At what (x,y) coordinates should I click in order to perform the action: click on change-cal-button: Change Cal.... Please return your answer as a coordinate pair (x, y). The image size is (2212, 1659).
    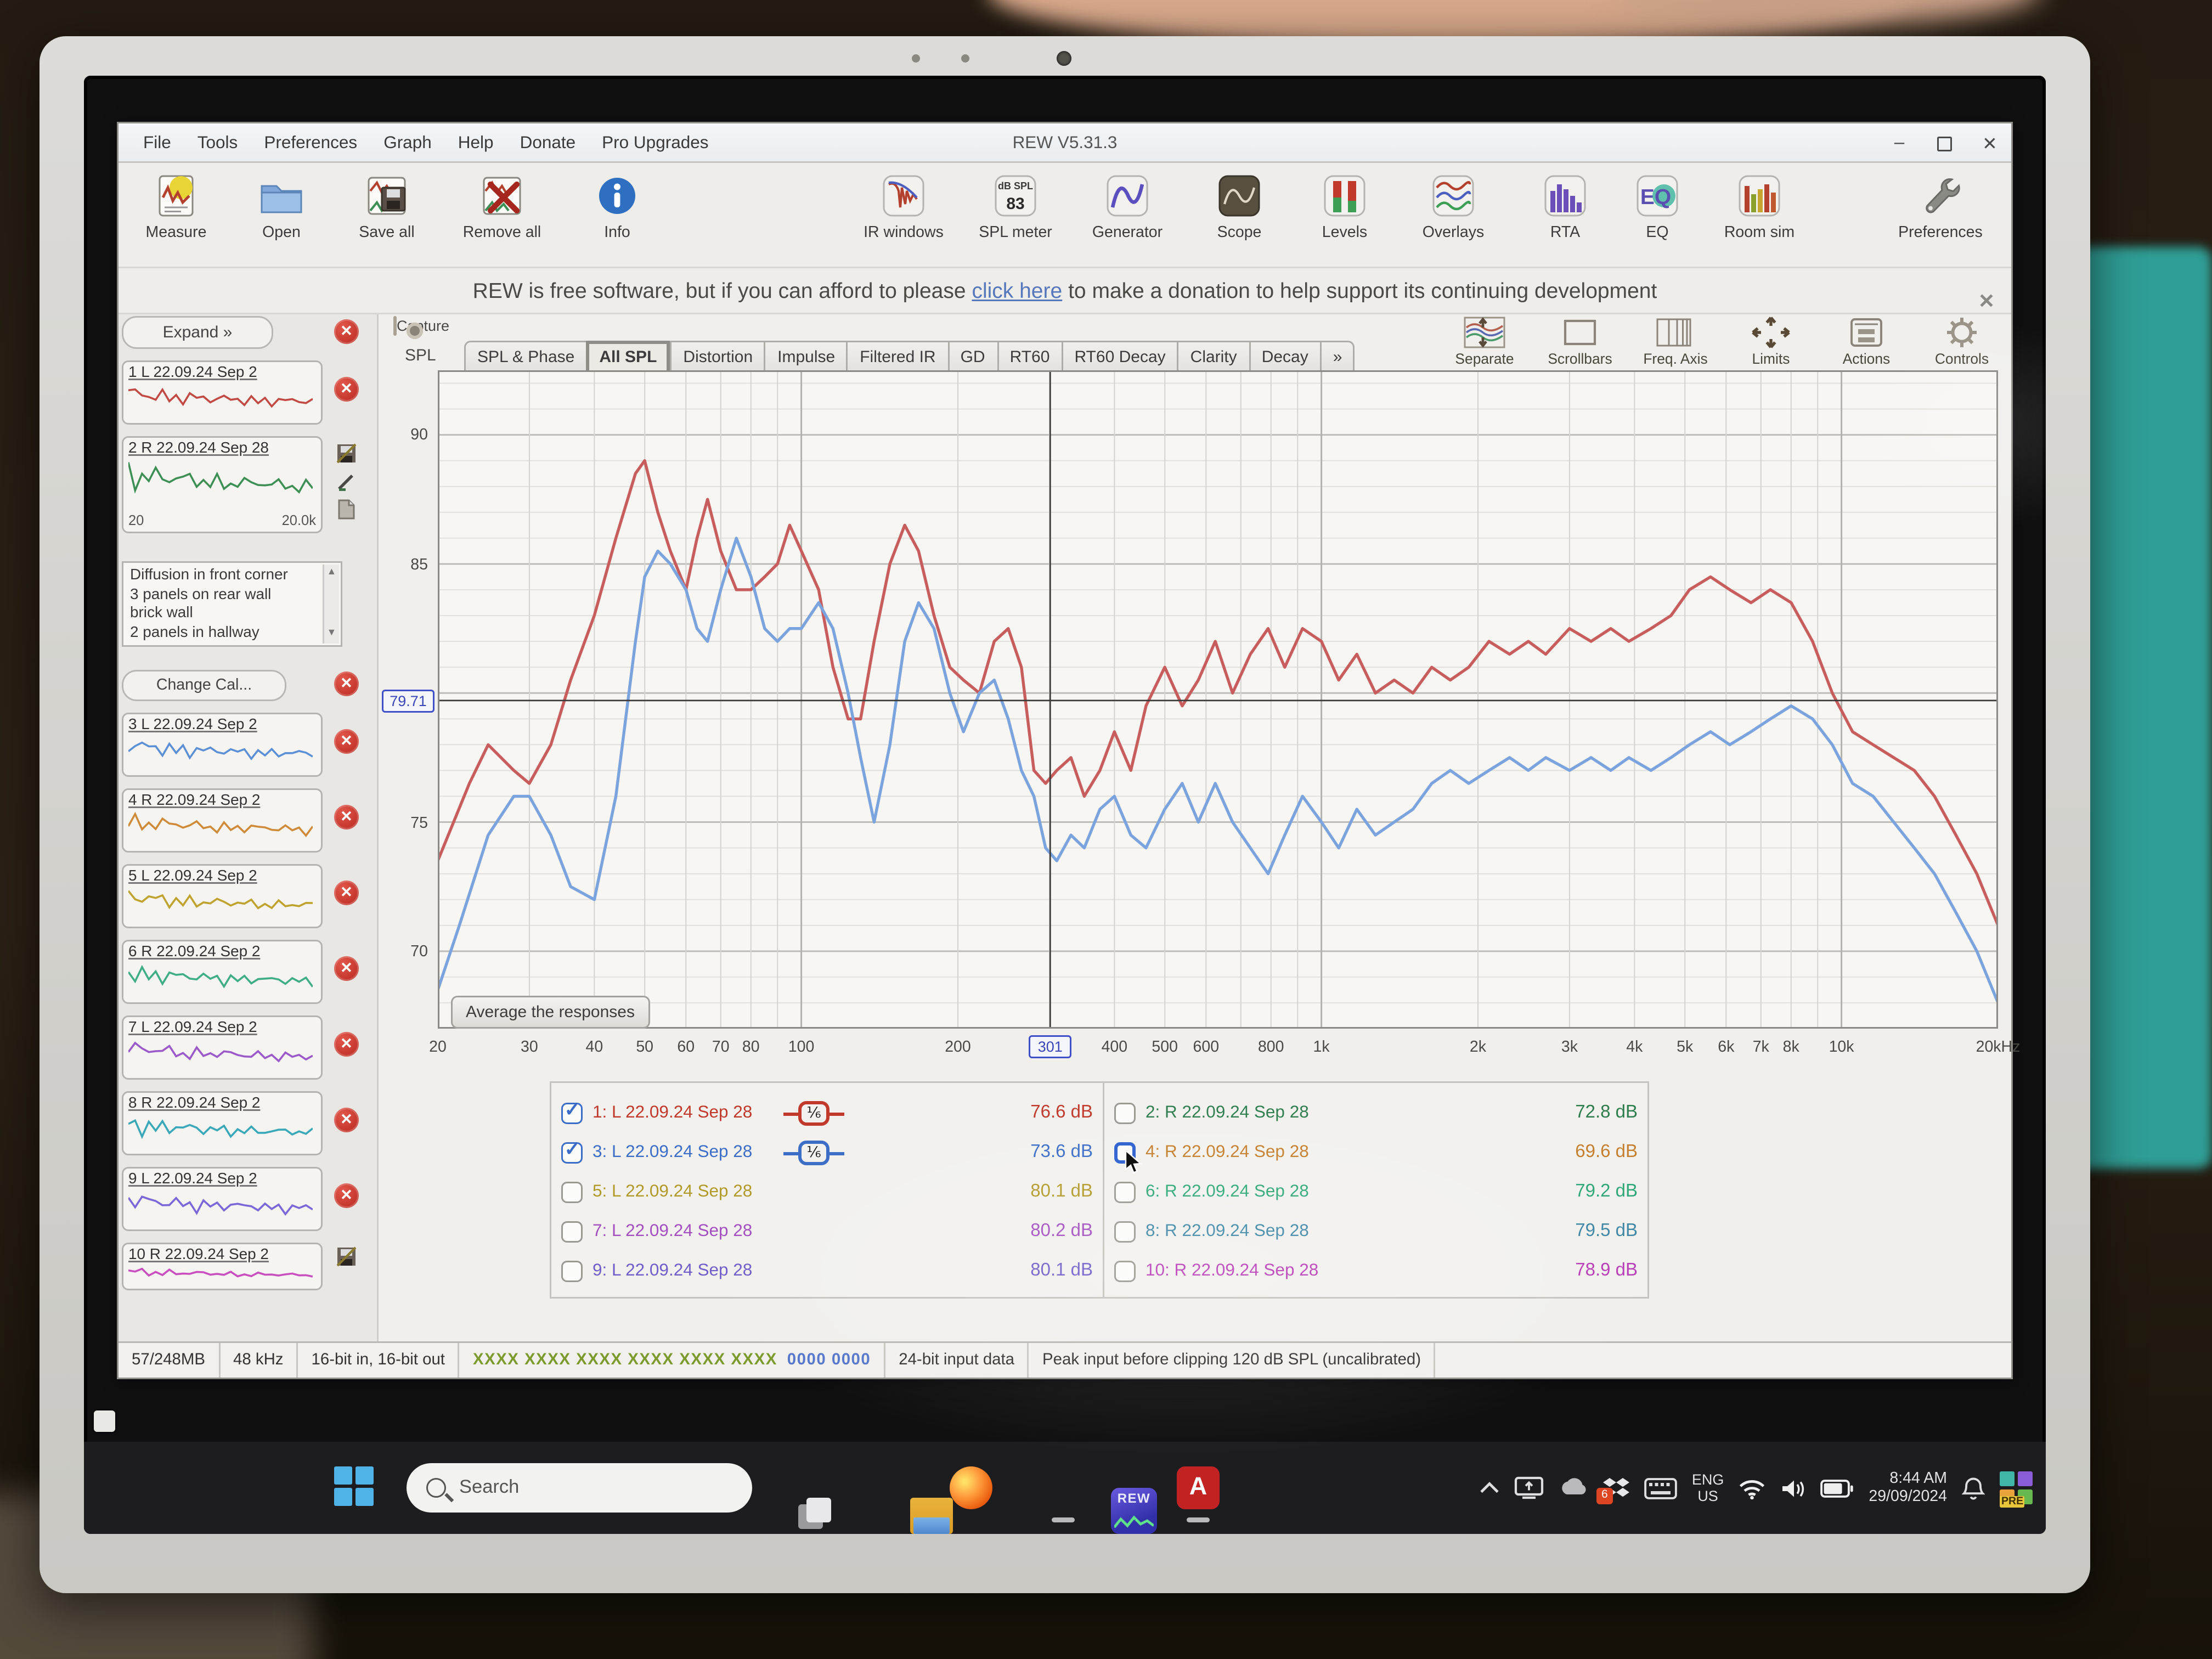
    Looking at the image, I should click on (204, 685).